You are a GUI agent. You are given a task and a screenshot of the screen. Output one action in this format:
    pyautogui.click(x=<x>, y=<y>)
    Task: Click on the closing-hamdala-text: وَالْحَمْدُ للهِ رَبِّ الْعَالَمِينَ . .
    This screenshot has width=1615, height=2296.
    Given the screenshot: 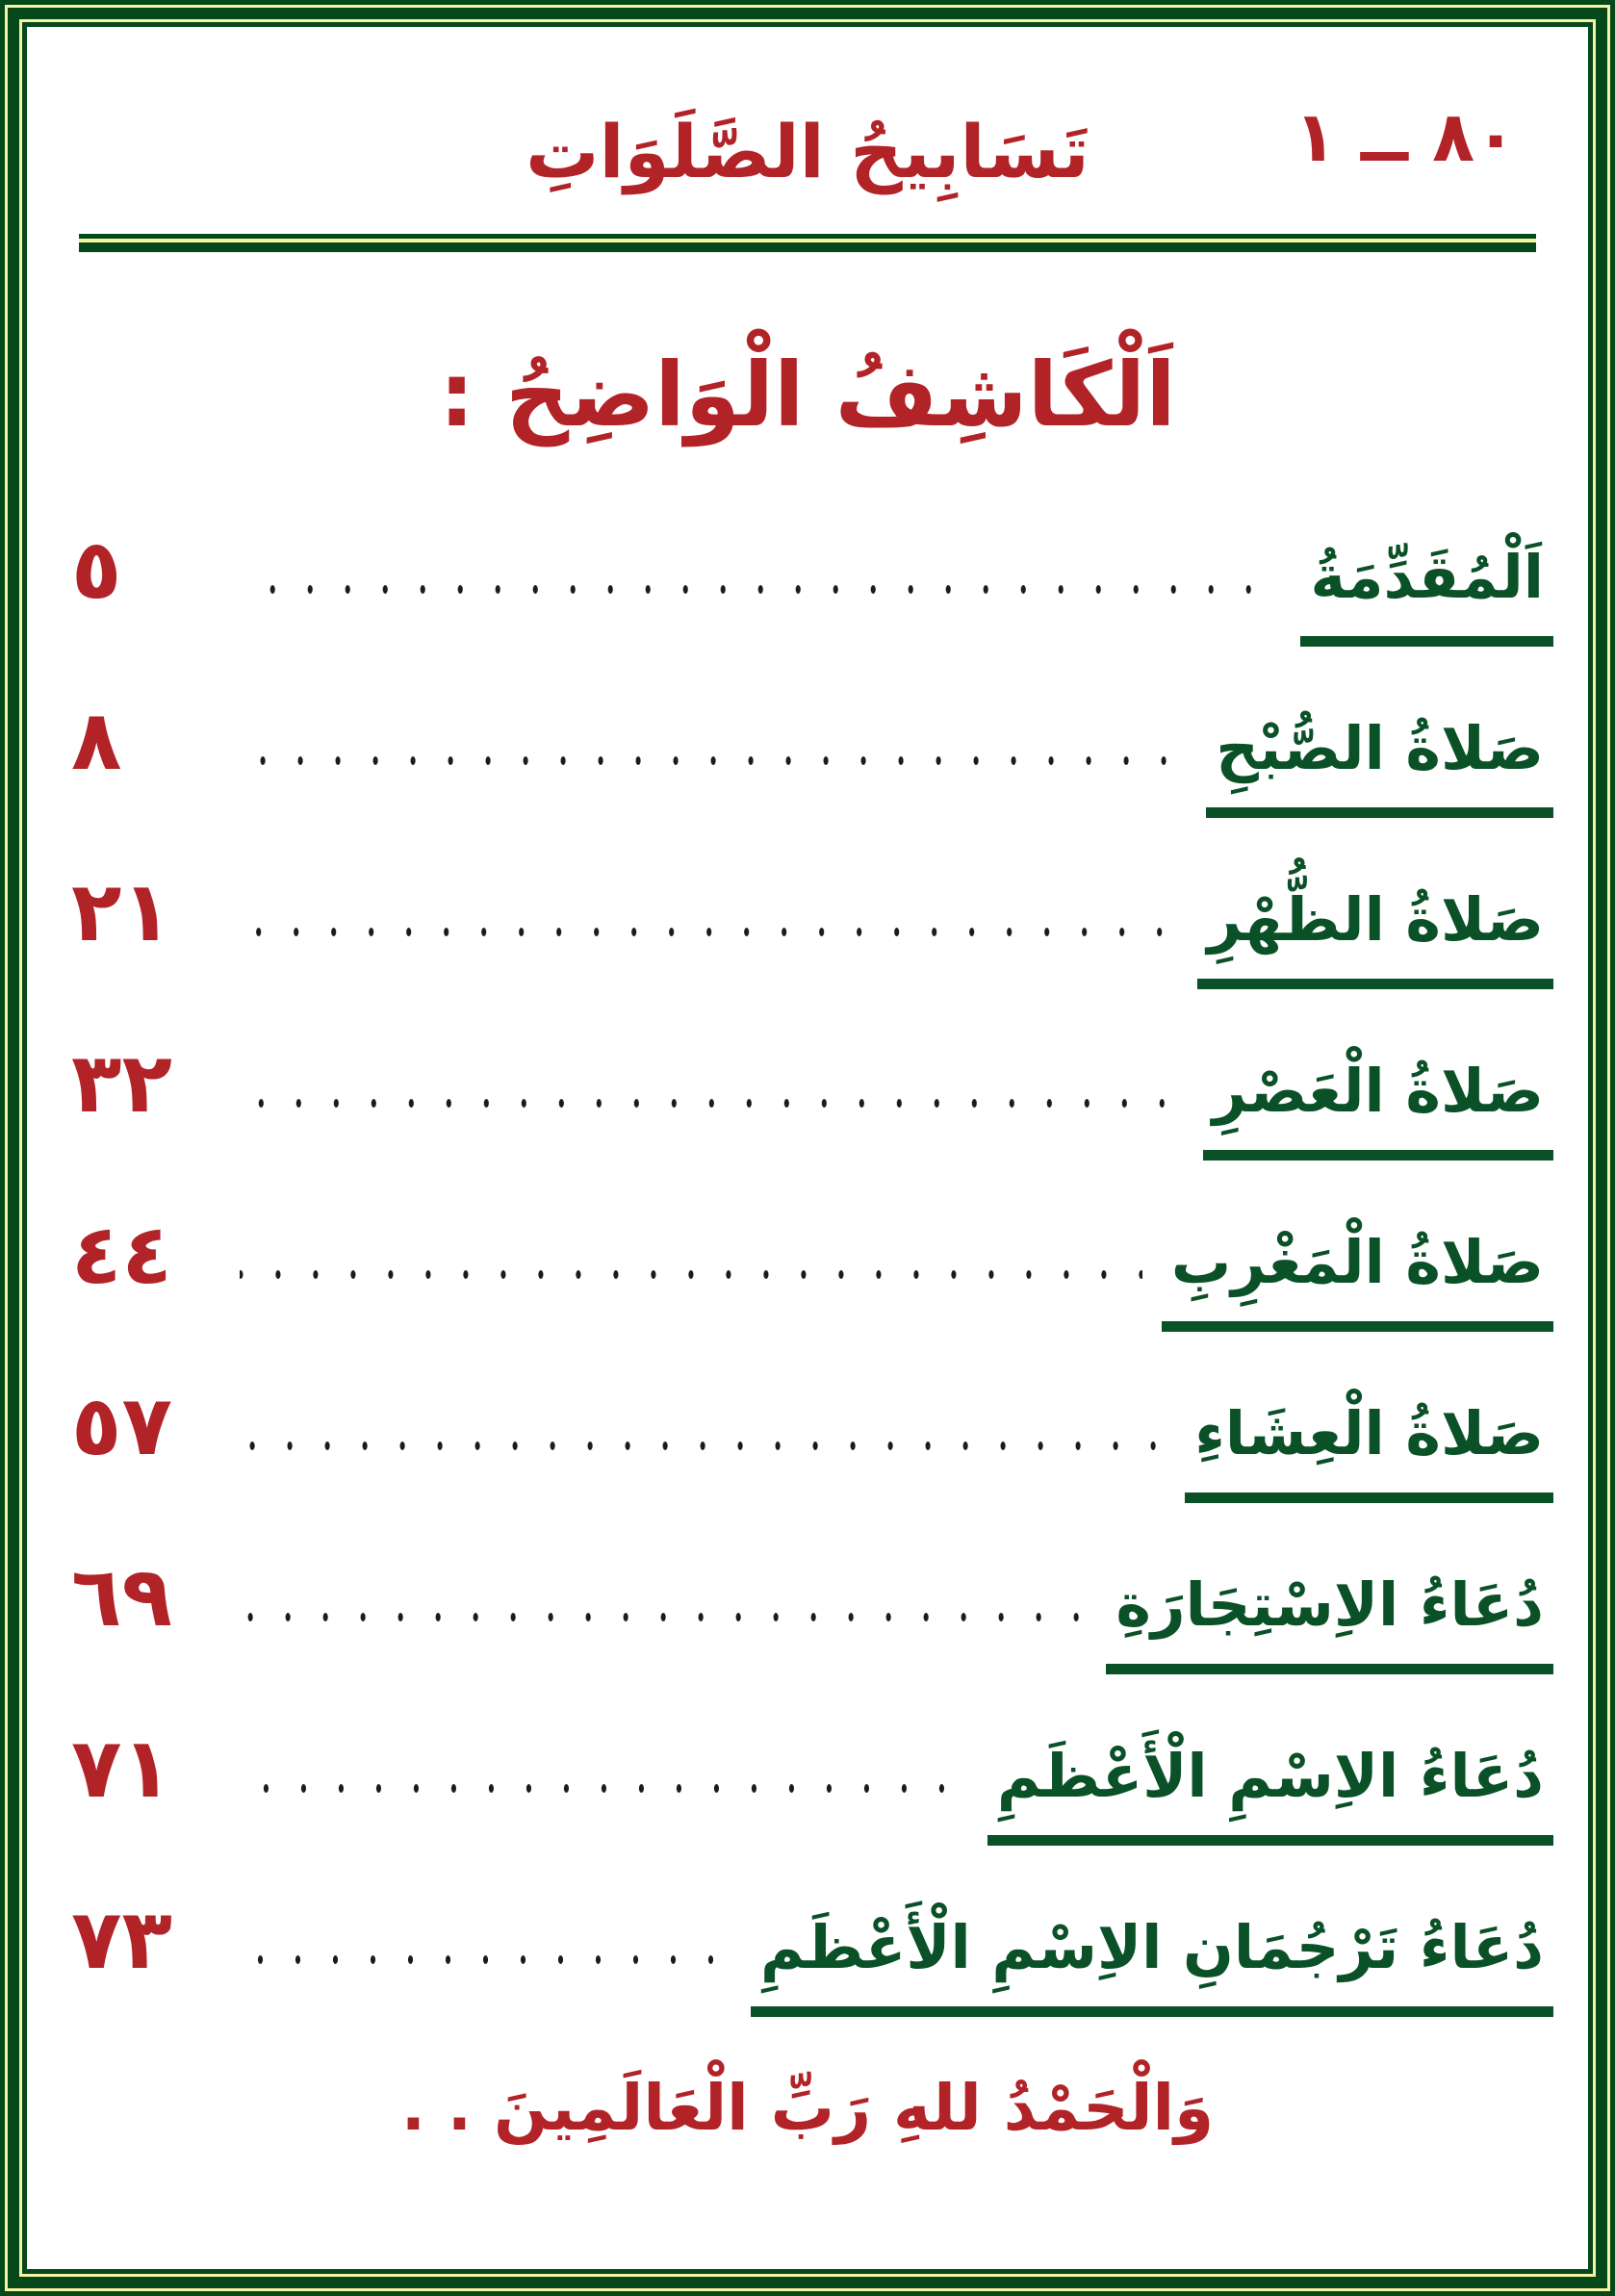 What is the action you would take?
    pyautogui.click(x=808, y=2108)
    